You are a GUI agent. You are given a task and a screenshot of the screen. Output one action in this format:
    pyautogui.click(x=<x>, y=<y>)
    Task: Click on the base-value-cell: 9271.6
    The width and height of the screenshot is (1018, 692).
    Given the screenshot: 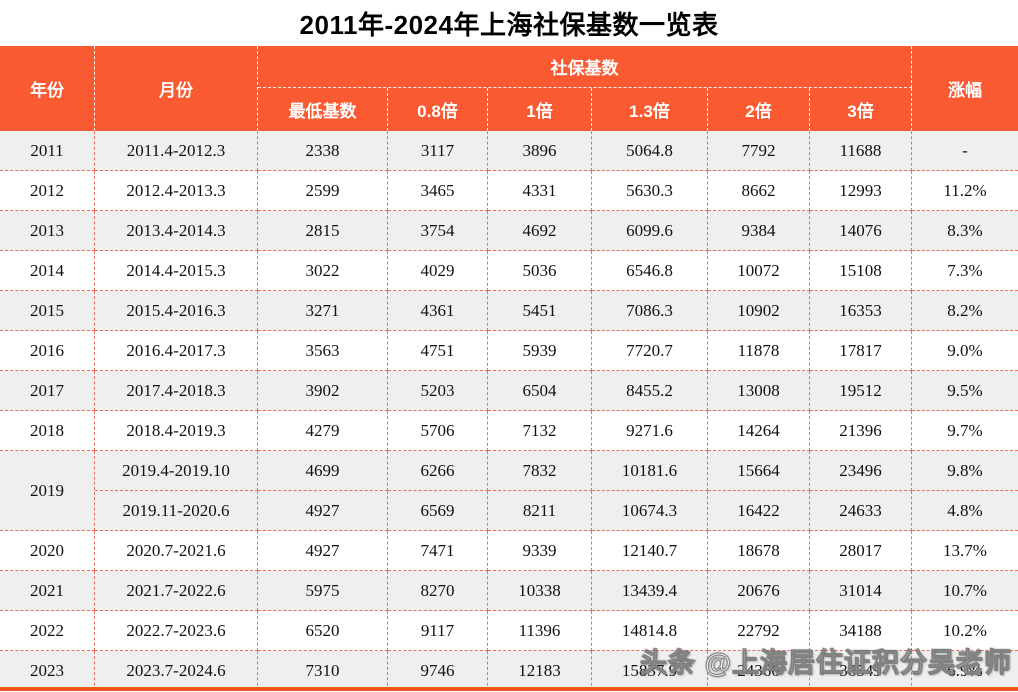 What is the action you would take?
    pyautogui.click(x=650, y=431)
    